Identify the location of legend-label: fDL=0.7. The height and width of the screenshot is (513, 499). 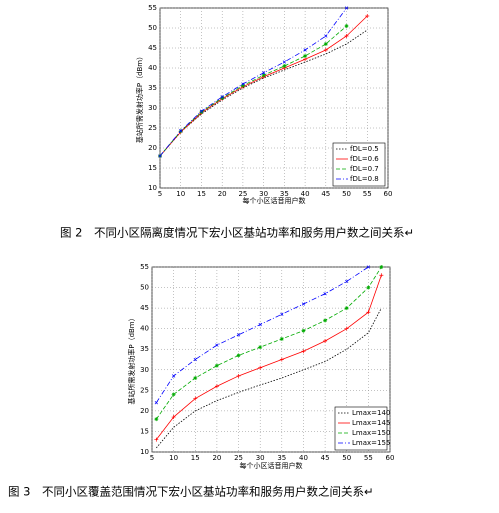
(364, 169).